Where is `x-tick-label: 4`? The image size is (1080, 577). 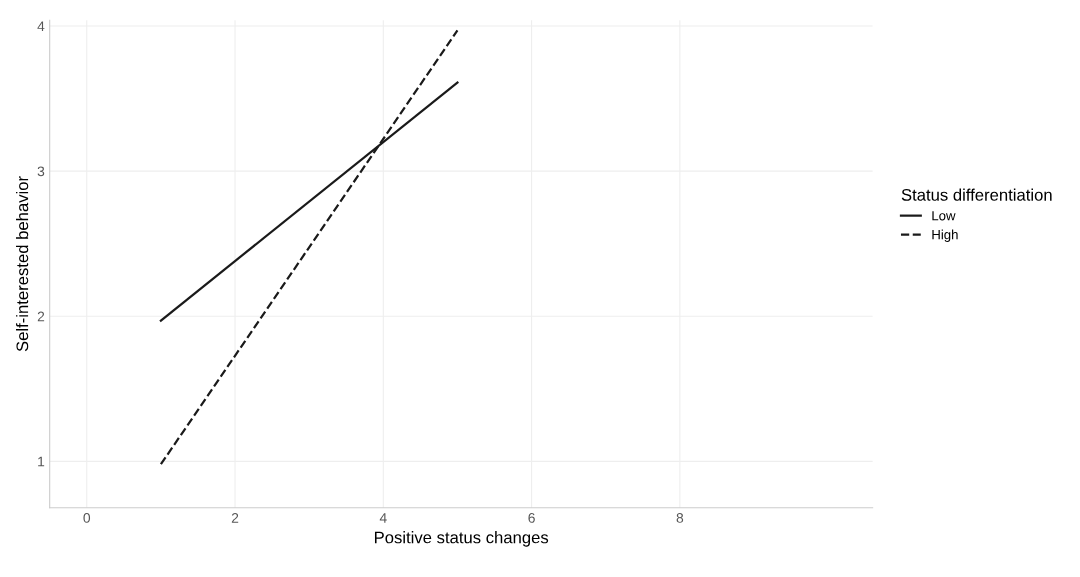
x-tick-label: 4 is located at coordinates (383, 518).